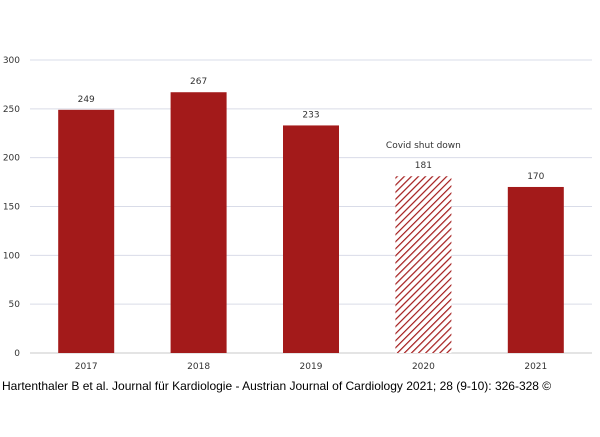 The image size is (600, 437). Describe the element at coordinates (535, 367) in the screenshot. I see `x-tick-label: 2021` at that location.